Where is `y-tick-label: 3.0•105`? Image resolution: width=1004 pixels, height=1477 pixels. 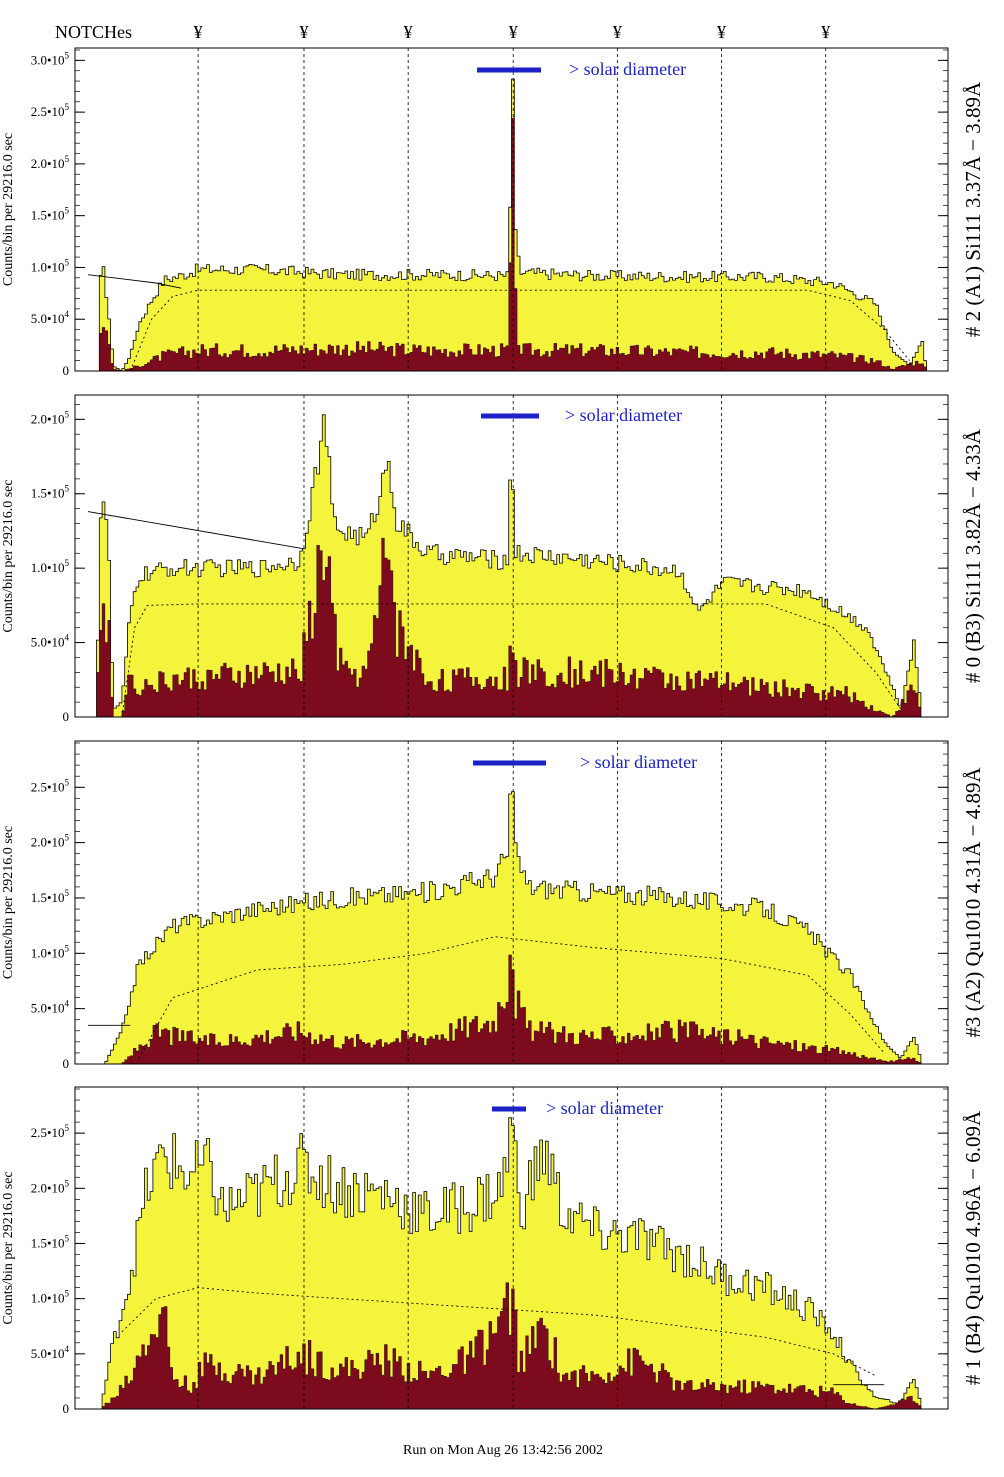
y-tick-label: 3.0•105 is located at coordinates (50, 58).